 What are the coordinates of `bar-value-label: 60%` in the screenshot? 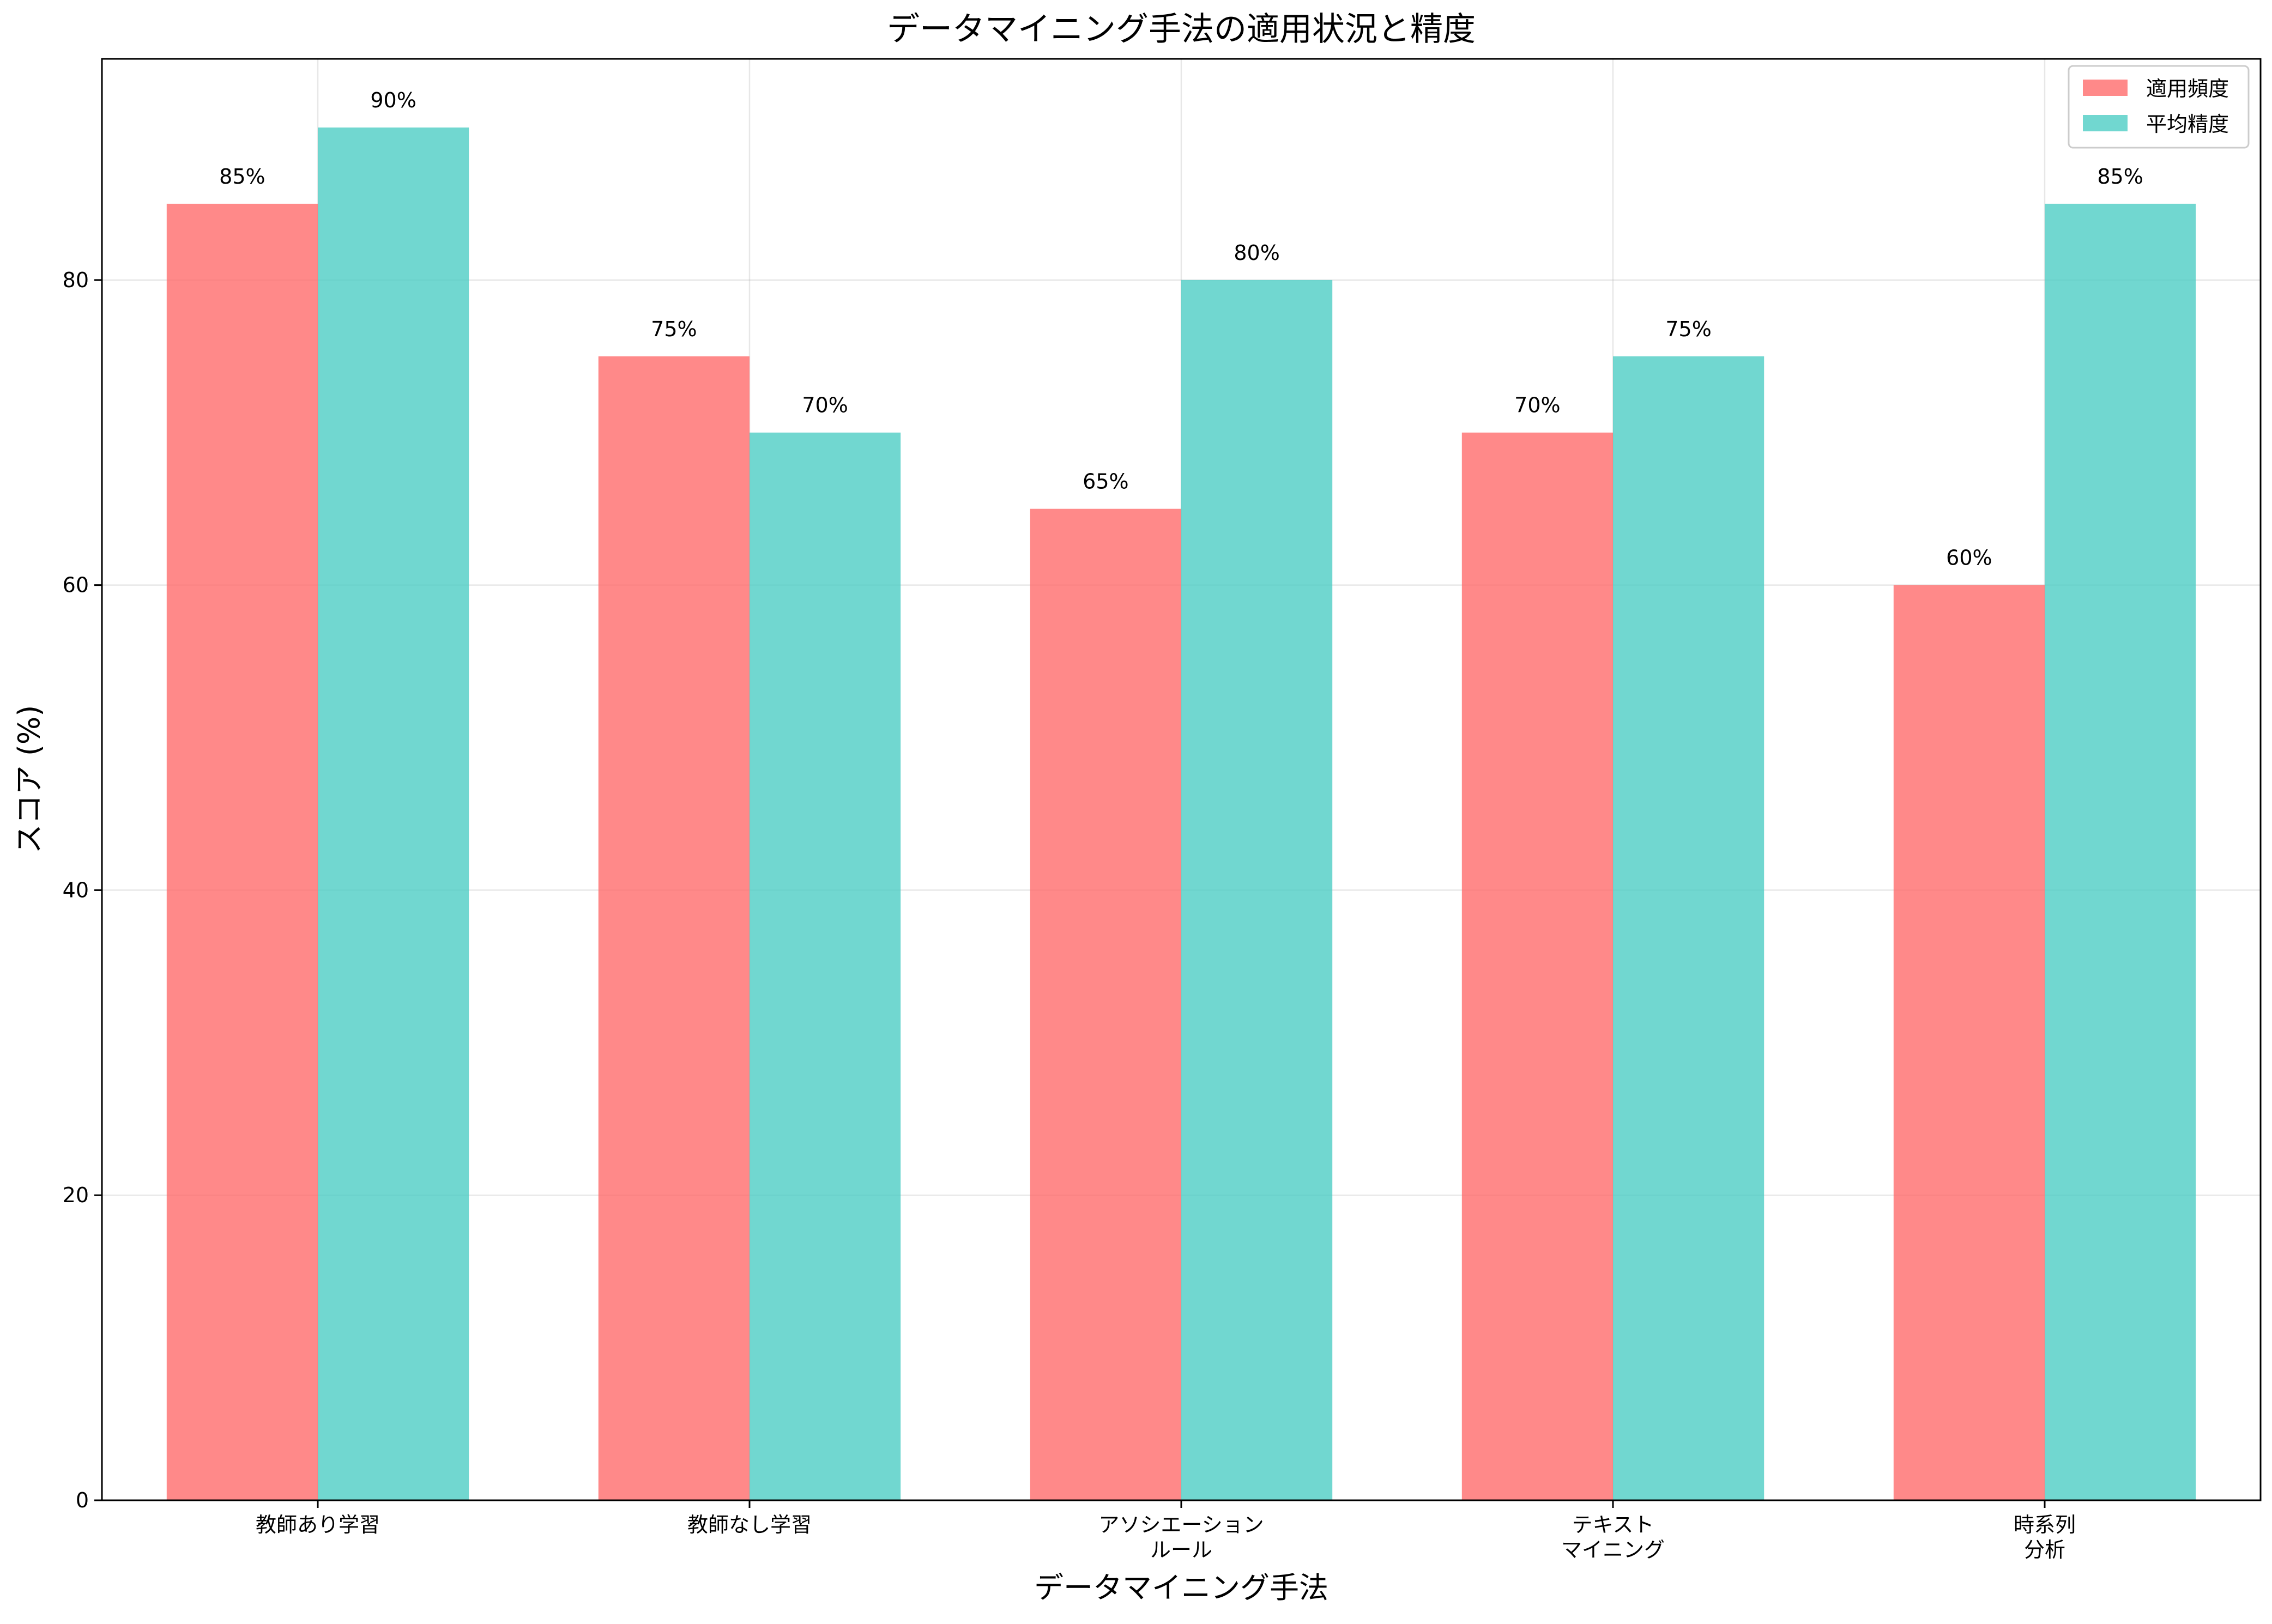 It's located at (1969, 558).